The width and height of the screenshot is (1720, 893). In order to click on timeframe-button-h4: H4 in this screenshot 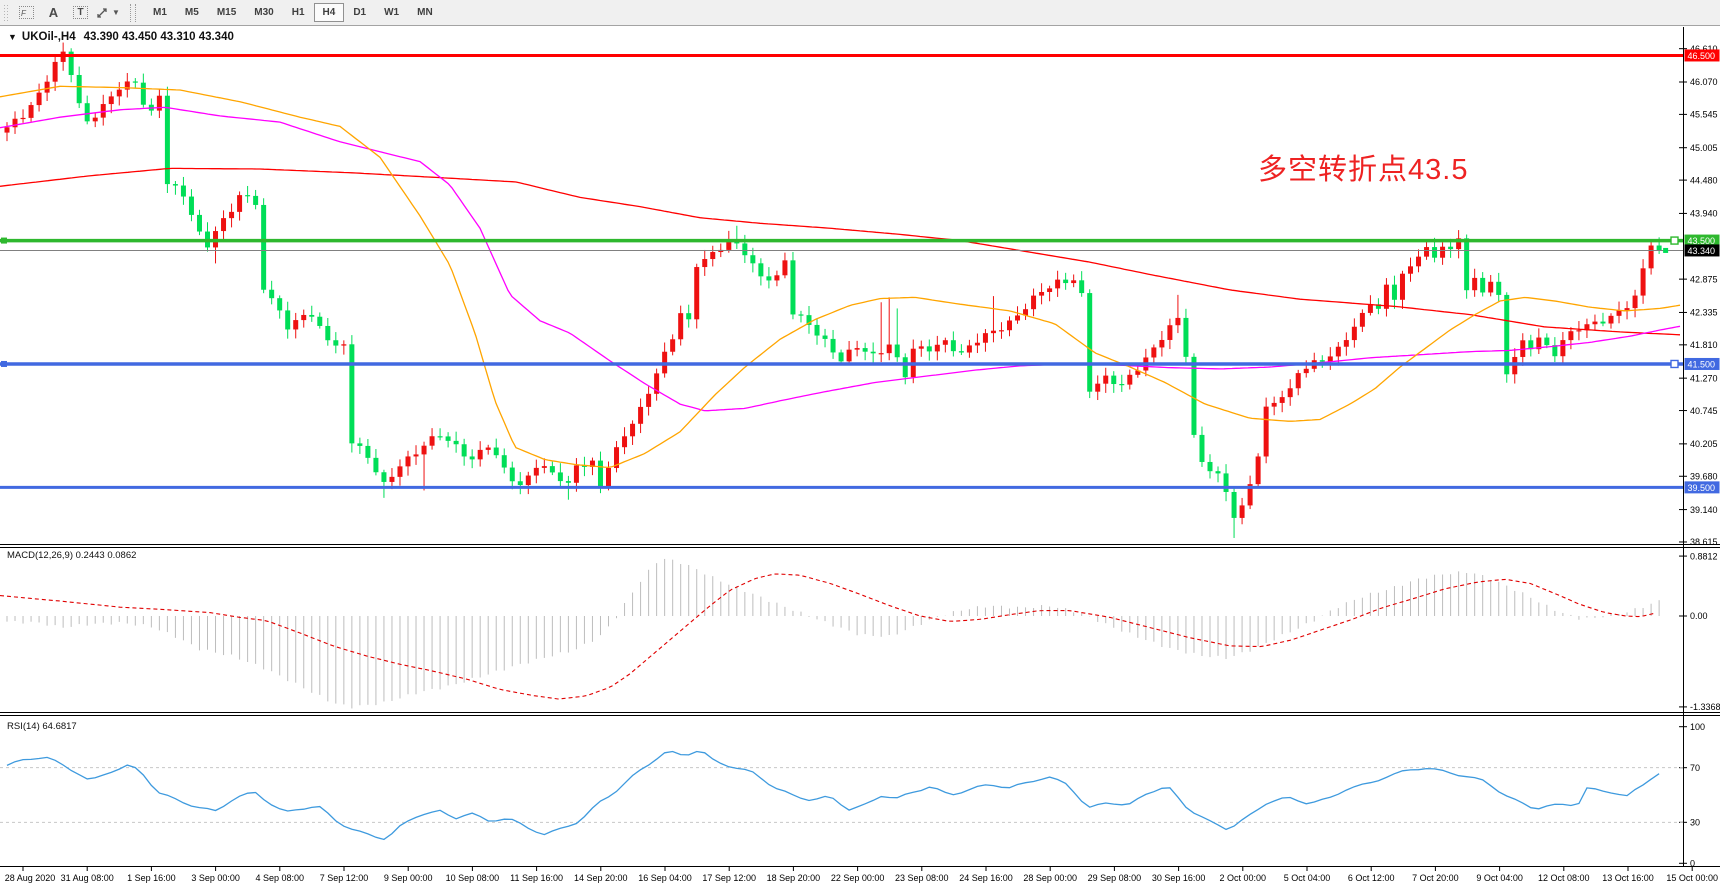, I will do `click(329, 12)`.